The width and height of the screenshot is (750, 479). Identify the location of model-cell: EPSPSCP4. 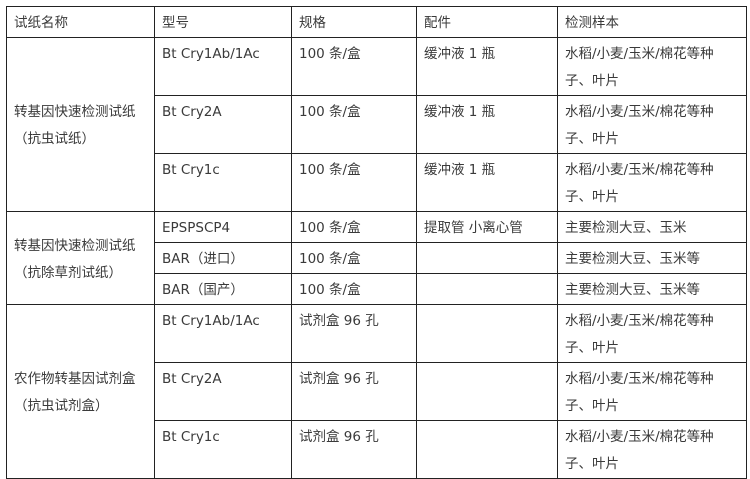
(223, 227).